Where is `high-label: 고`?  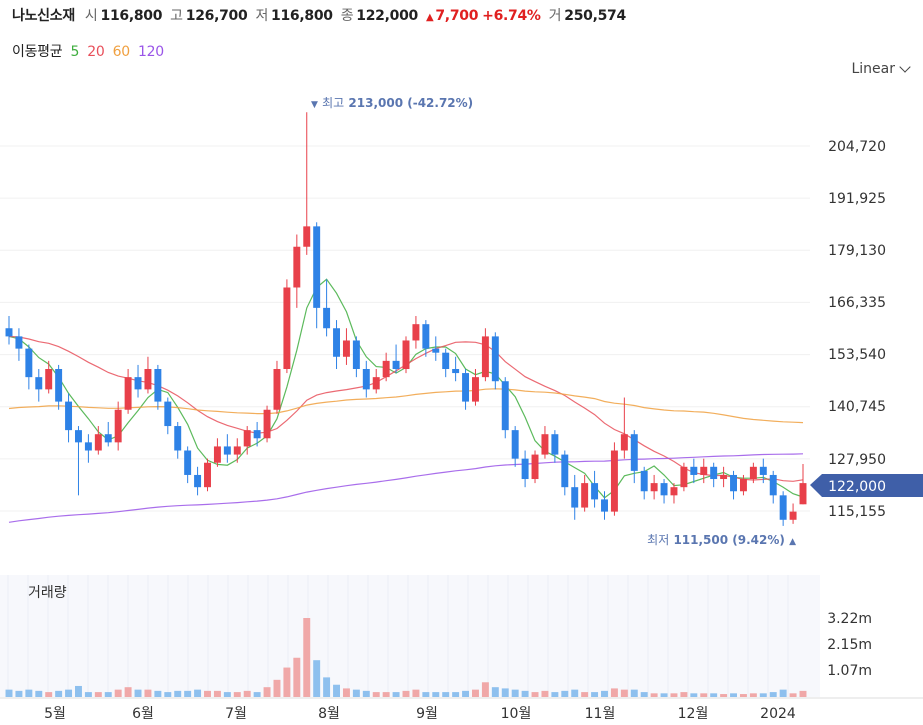 high-label: 고 is located at coordinates (176, 16).